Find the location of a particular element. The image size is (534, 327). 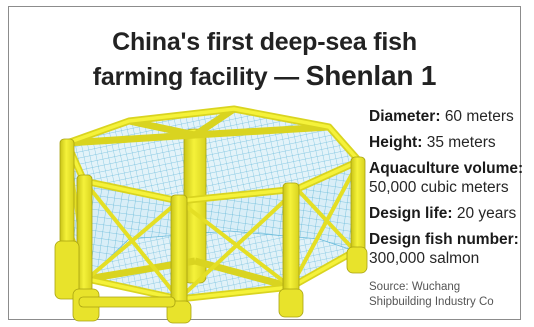

source-note: Source: Wuchang Shipbuilding Industry Co is located at coordinates (451, 295).